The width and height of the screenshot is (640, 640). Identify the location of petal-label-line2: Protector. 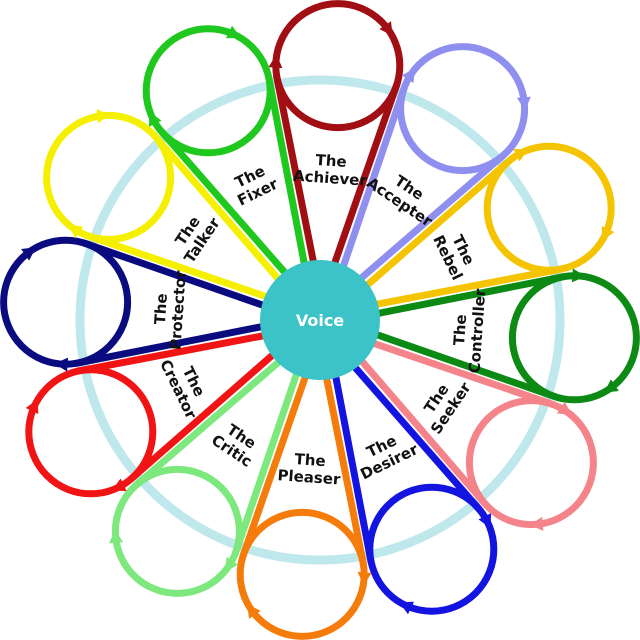
(178, 309).